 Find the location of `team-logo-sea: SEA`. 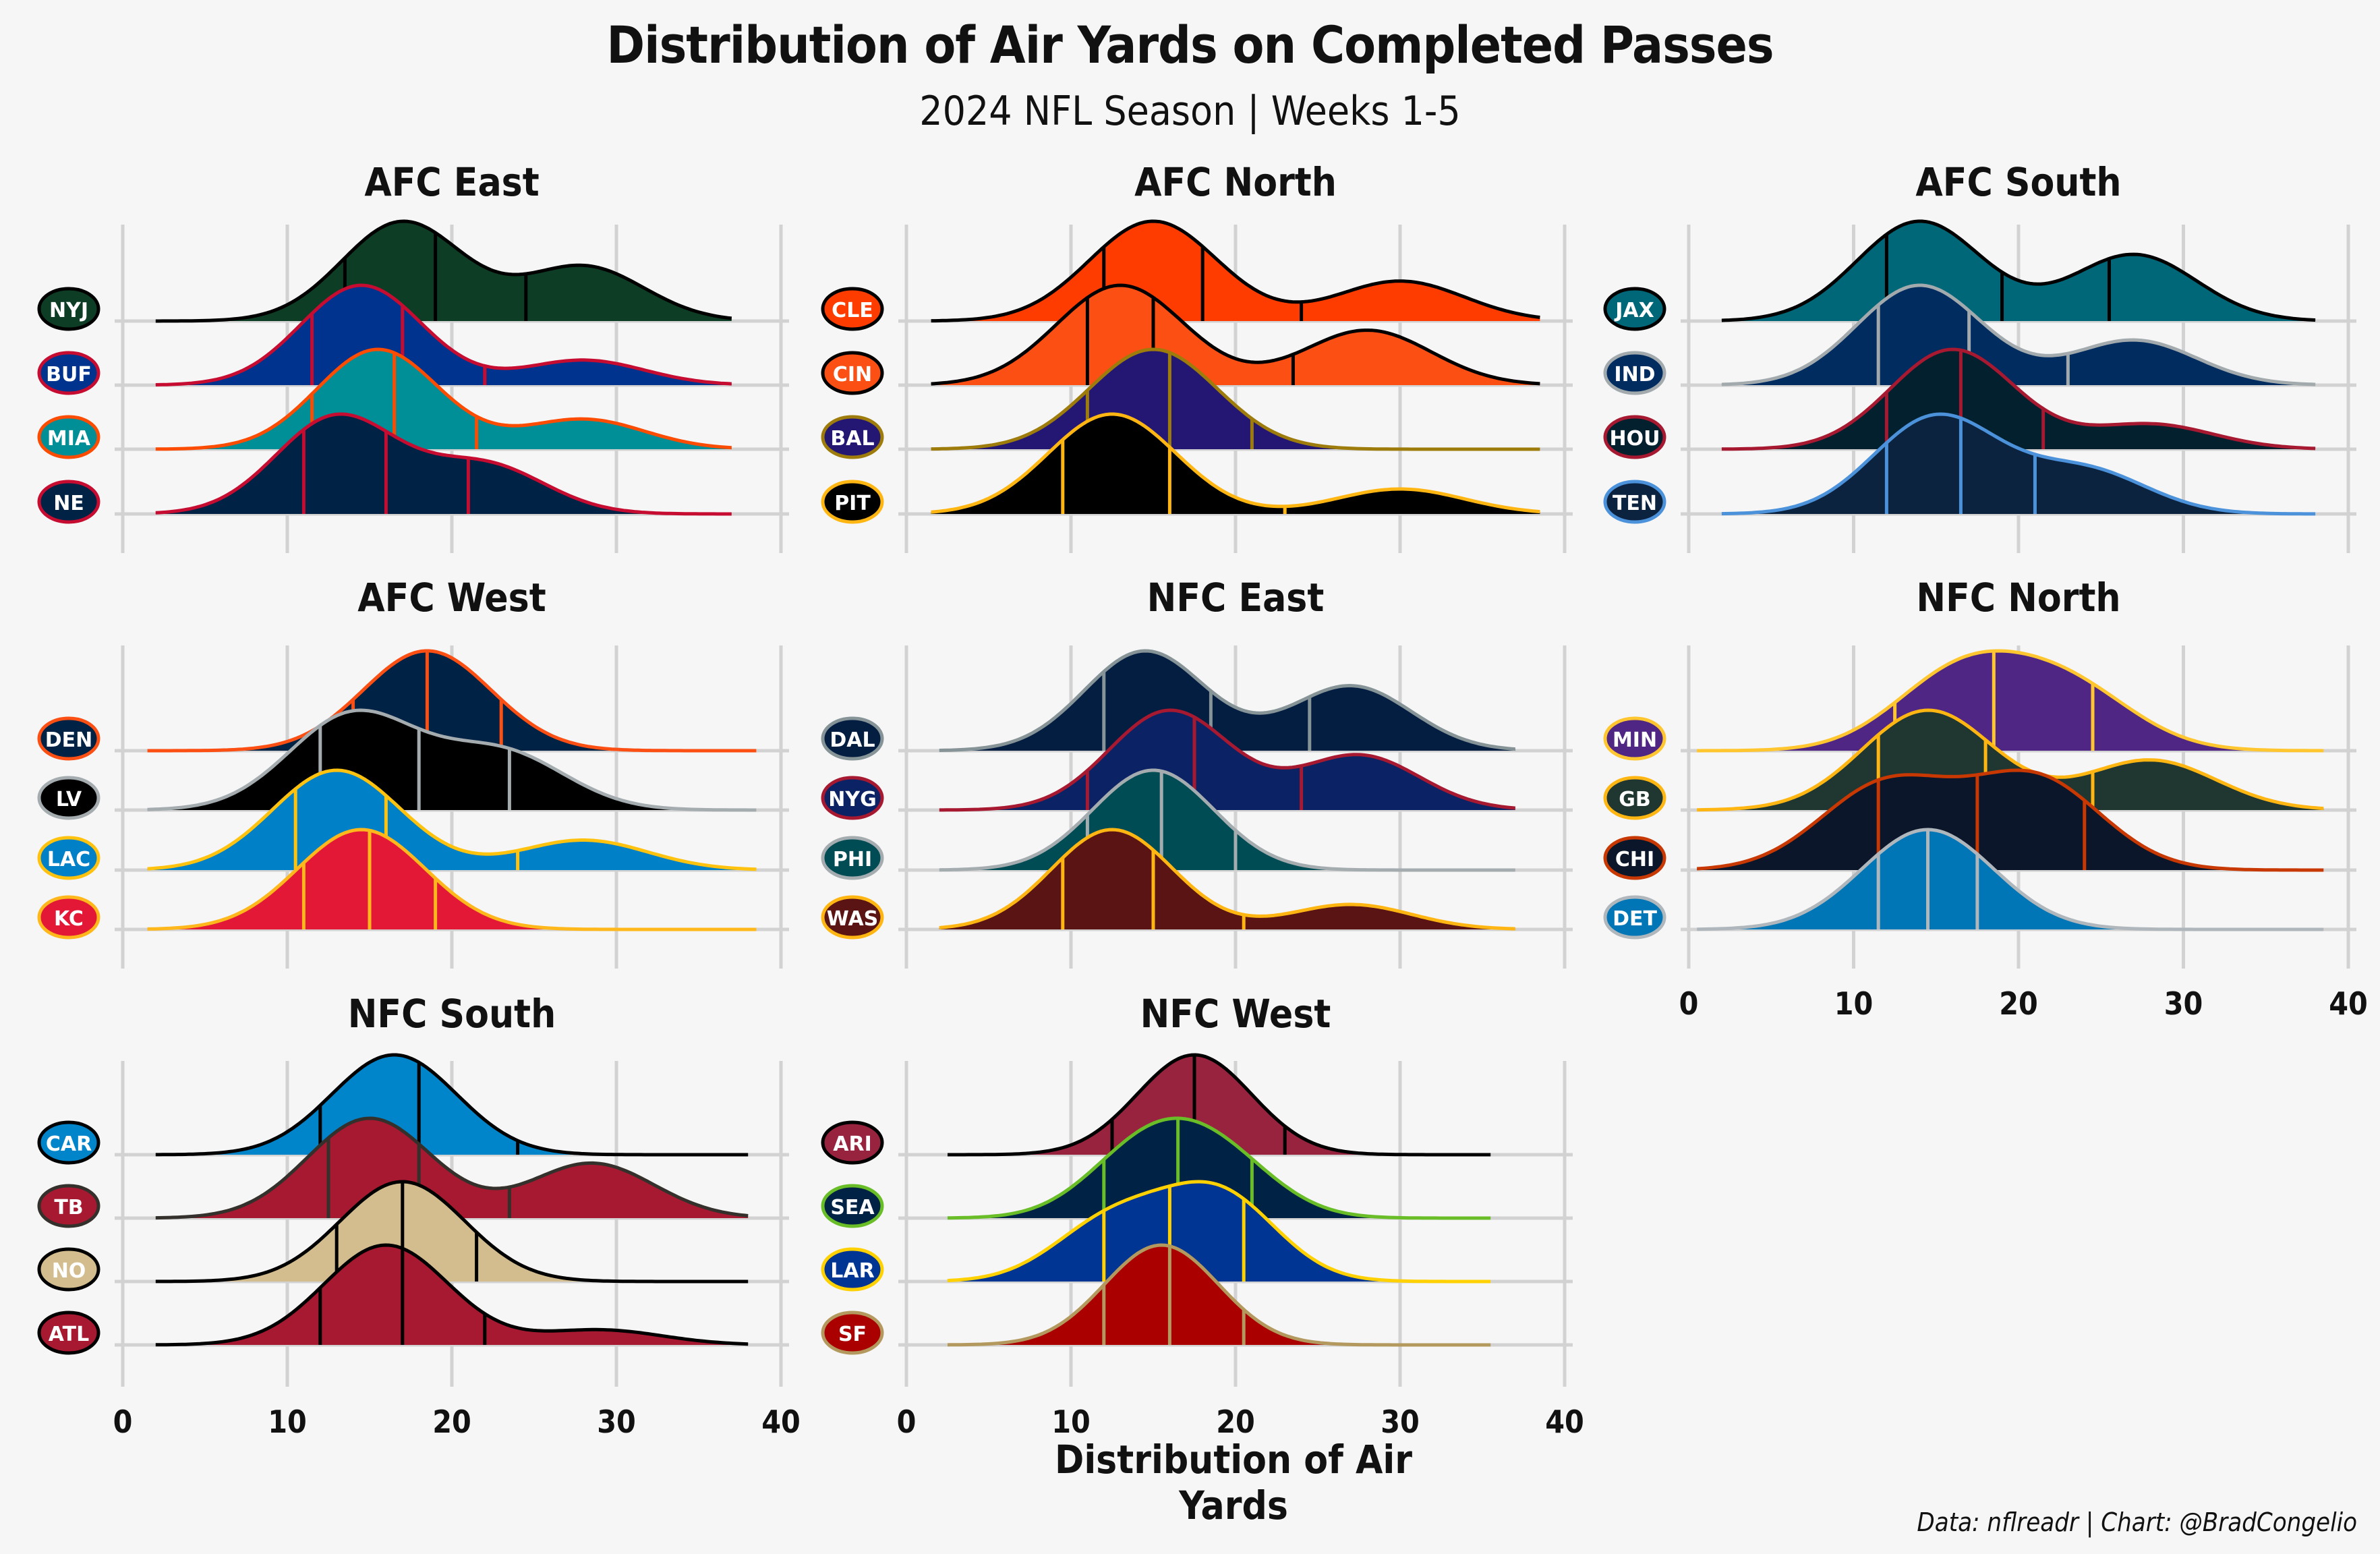

team-logo-sea: SEA is located at coordinates (852, 1206).